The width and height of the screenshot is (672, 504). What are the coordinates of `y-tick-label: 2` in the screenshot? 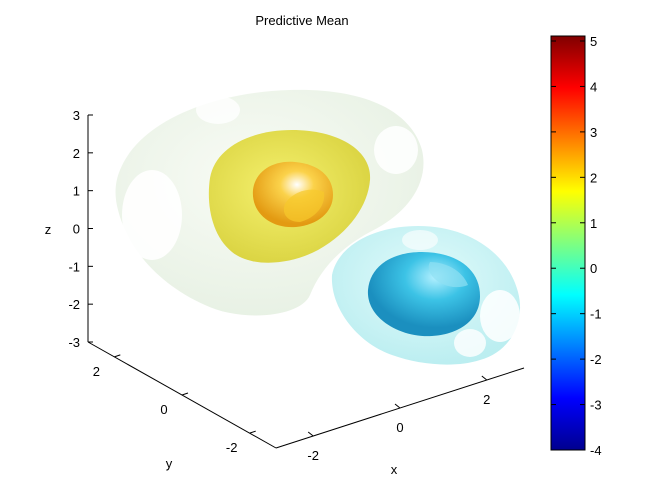 It's located at (96, 371).